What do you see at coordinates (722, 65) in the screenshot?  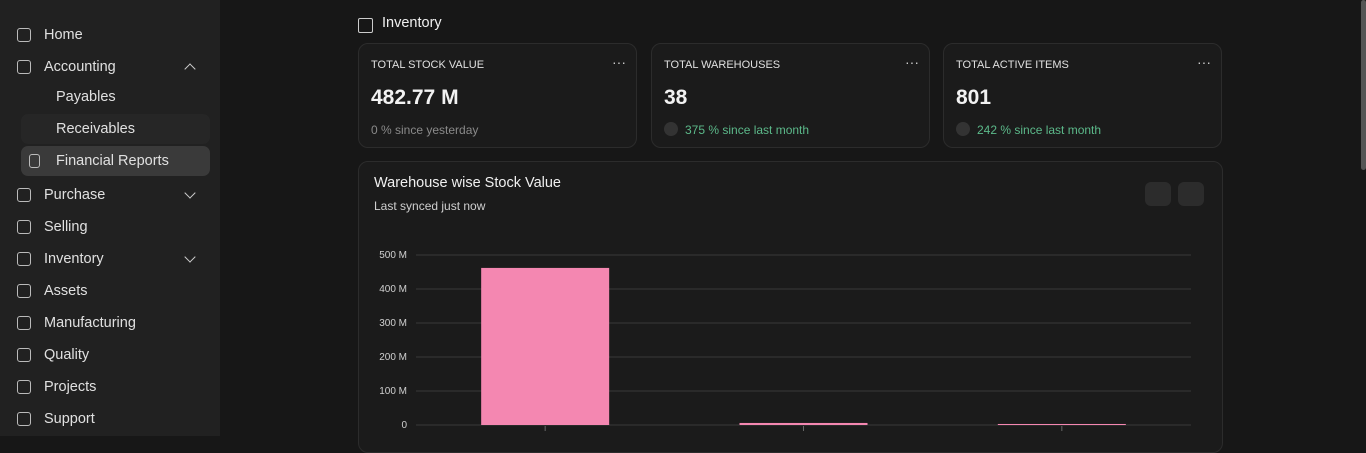 I see `card-label: TOTAL WAREHOUSES` at bounding box center [722, 65].